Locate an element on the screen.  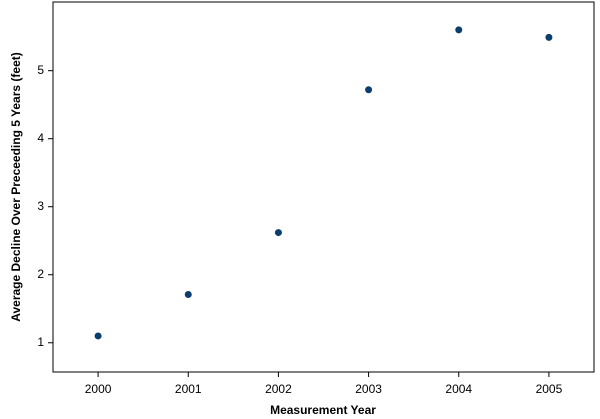
x-tick-label: 2005 is located at coordinates (549, 389).